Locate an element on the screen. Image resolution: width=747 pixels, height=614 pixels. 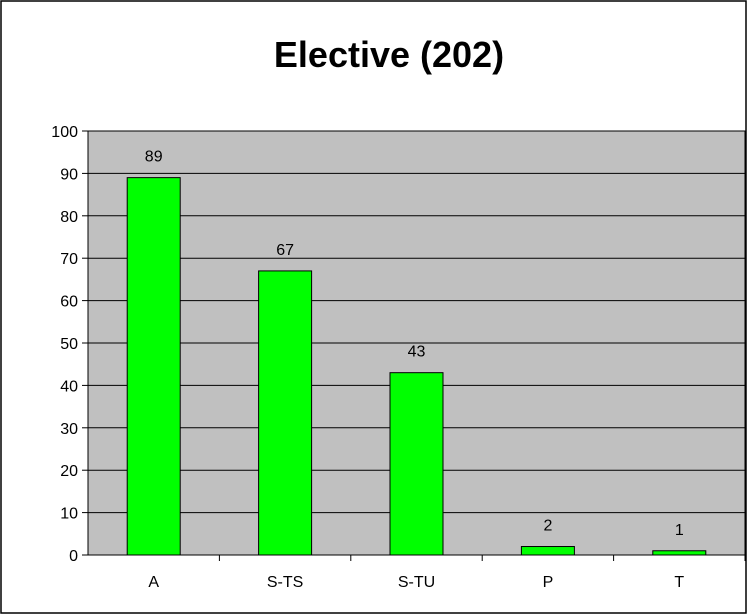
data-label: 2 is located at coordinates (547, 526).